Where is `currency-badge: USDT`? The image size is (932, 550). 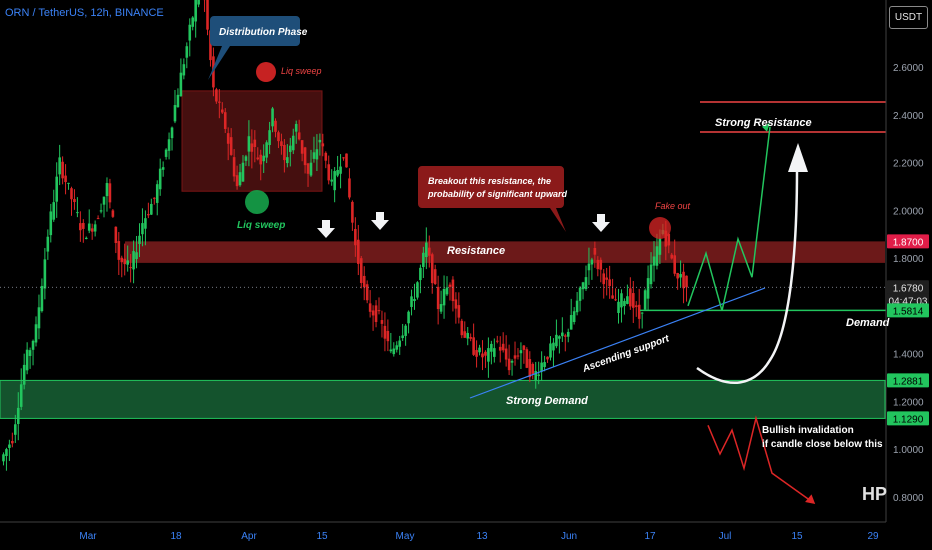
currency-badge: USDT is located at coordinates (908, 17).